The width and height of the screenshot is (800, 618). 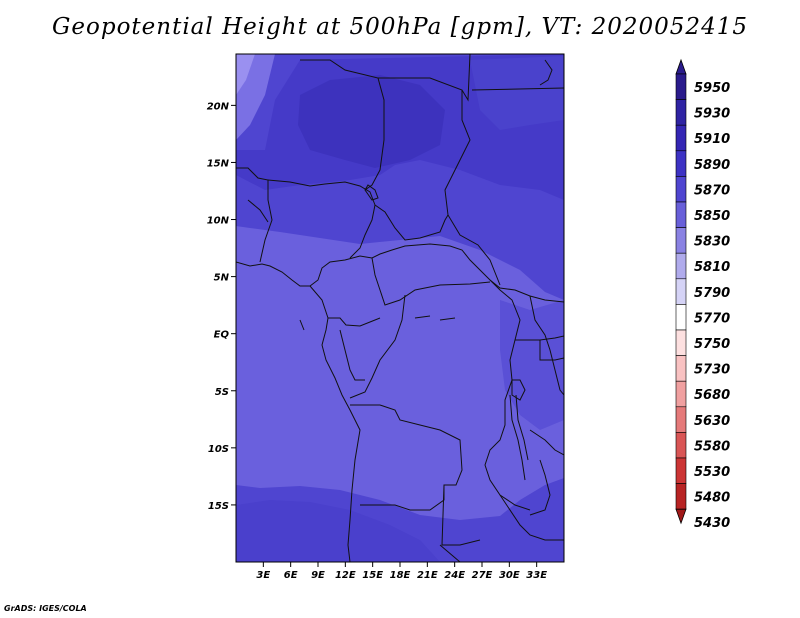 What do you see at coordinates (454, 575) in the screenshot?
I see `lon-tick-label: 24E` at bounding box center [454, 575].